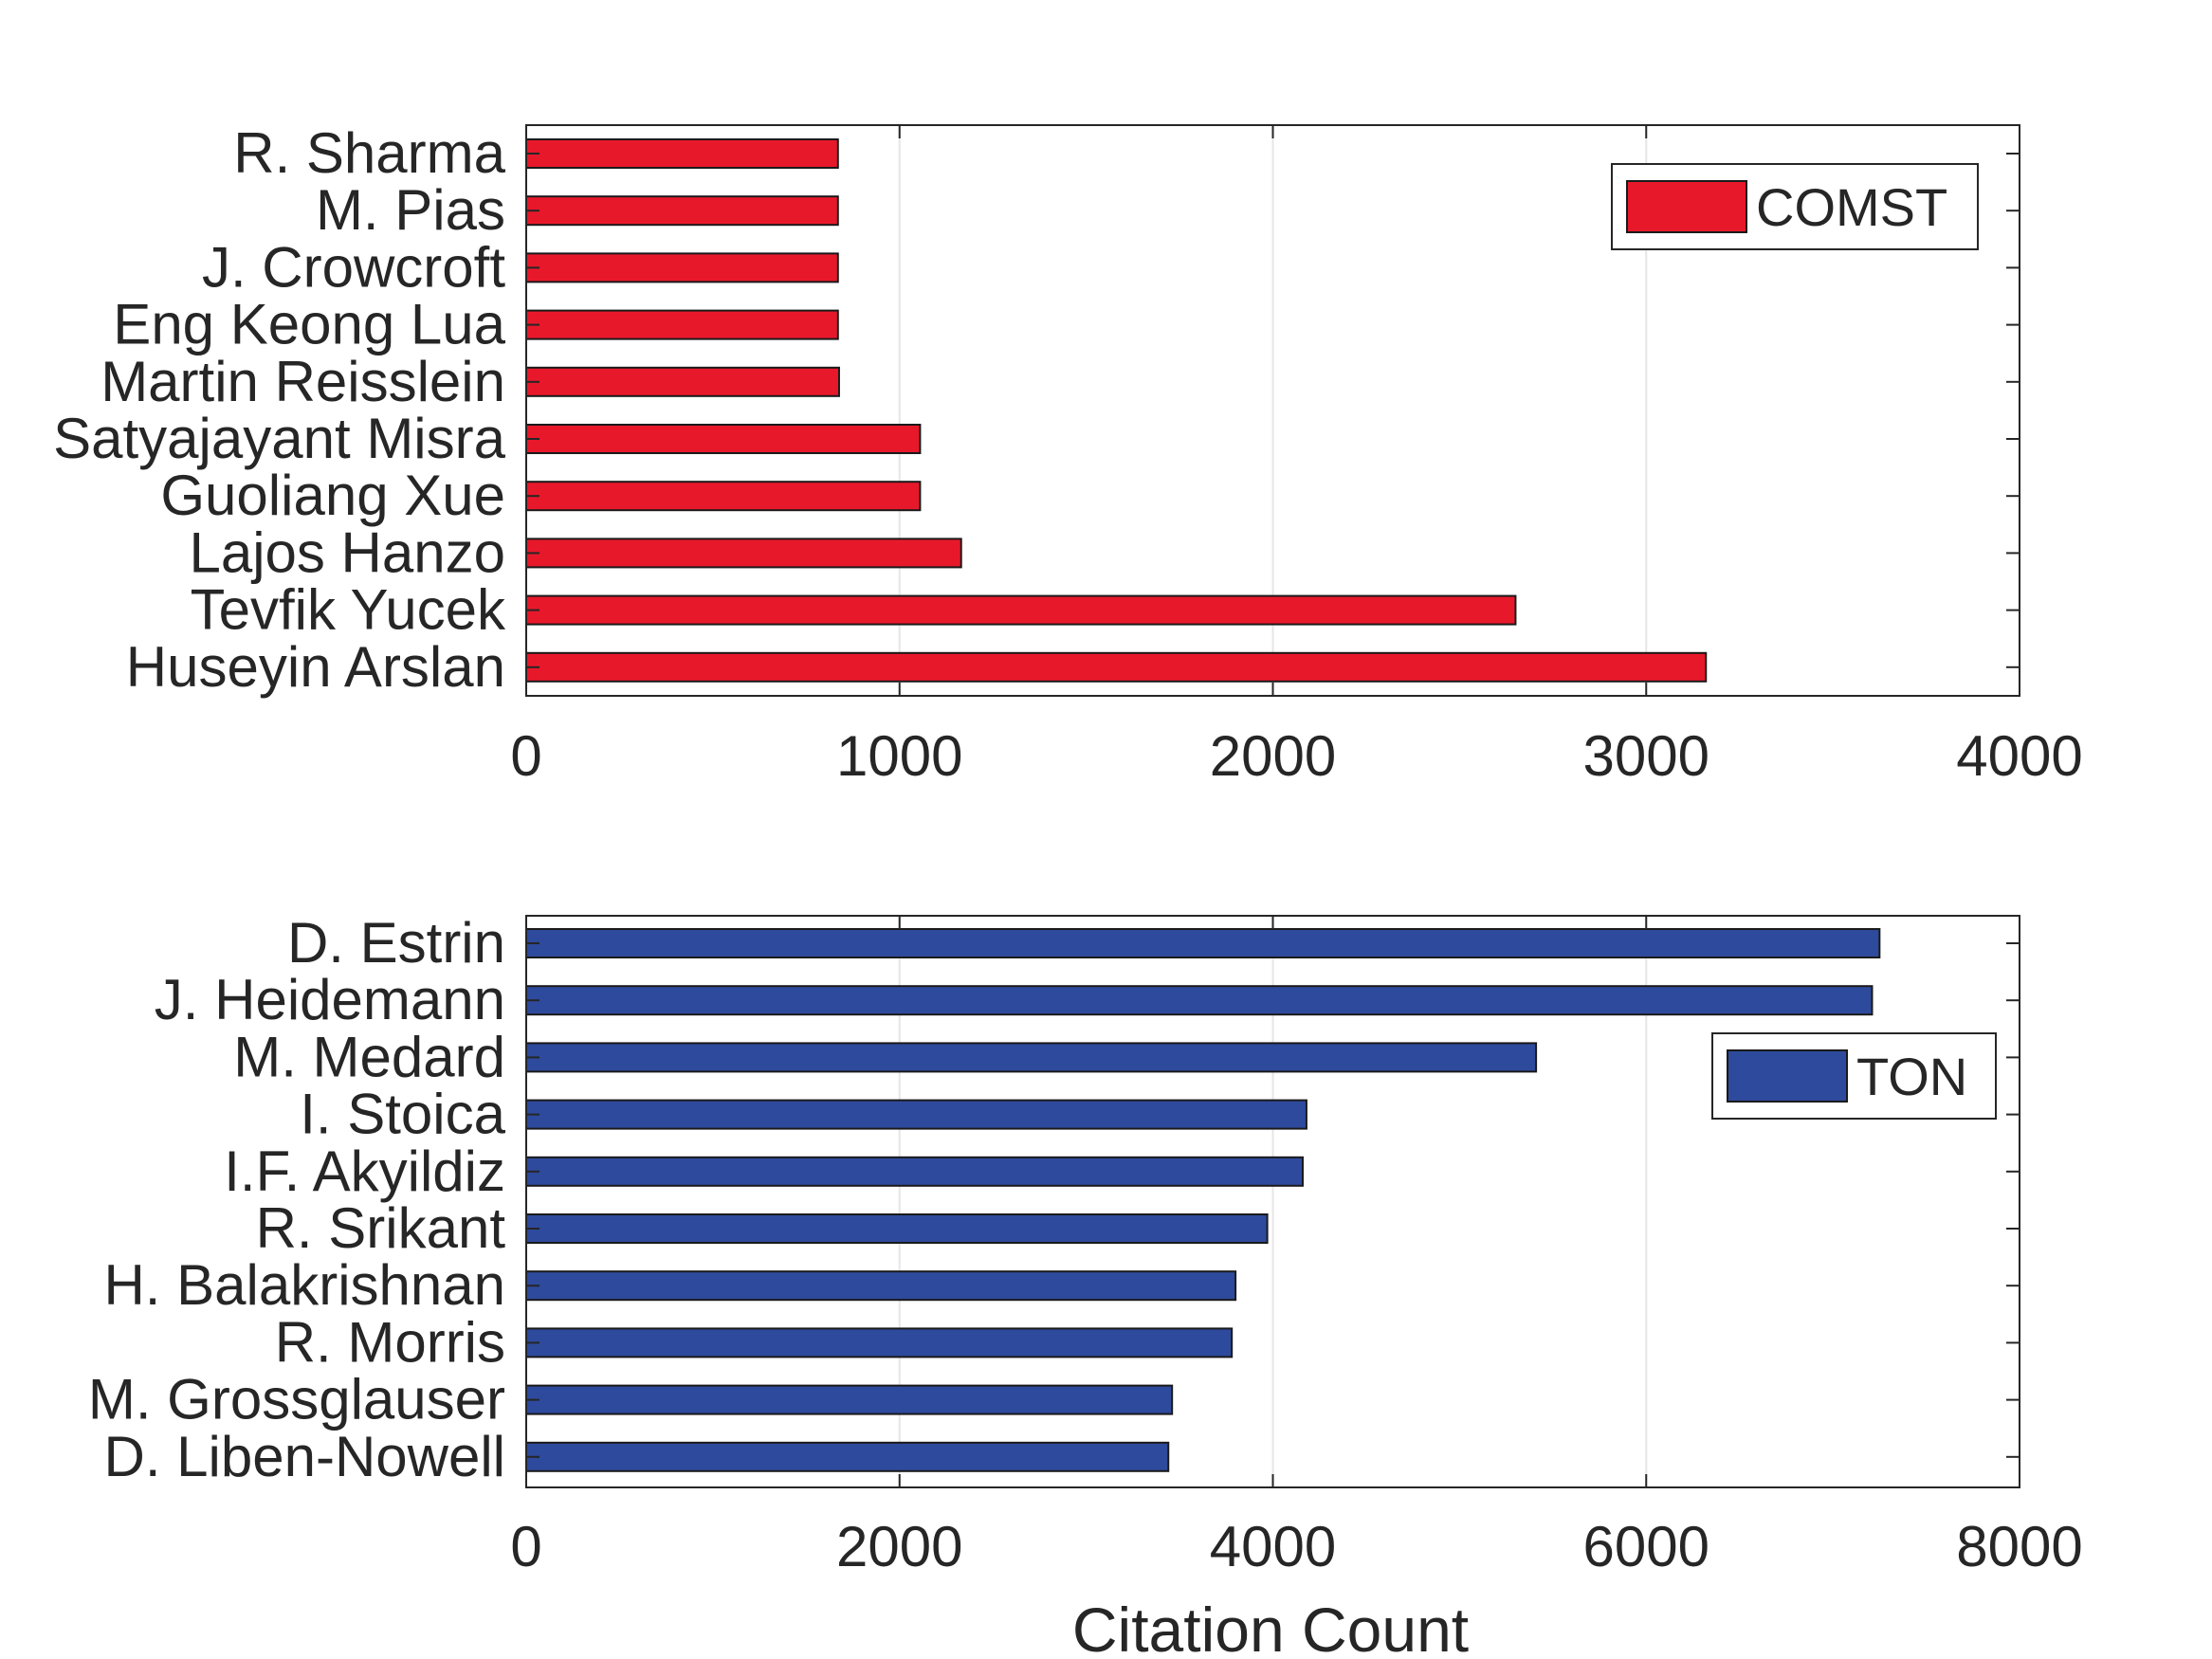 The width and height of the screenshot is (2212, 1659). I want to click on ton-category-label: I. Stoica, so click(402, 1114).